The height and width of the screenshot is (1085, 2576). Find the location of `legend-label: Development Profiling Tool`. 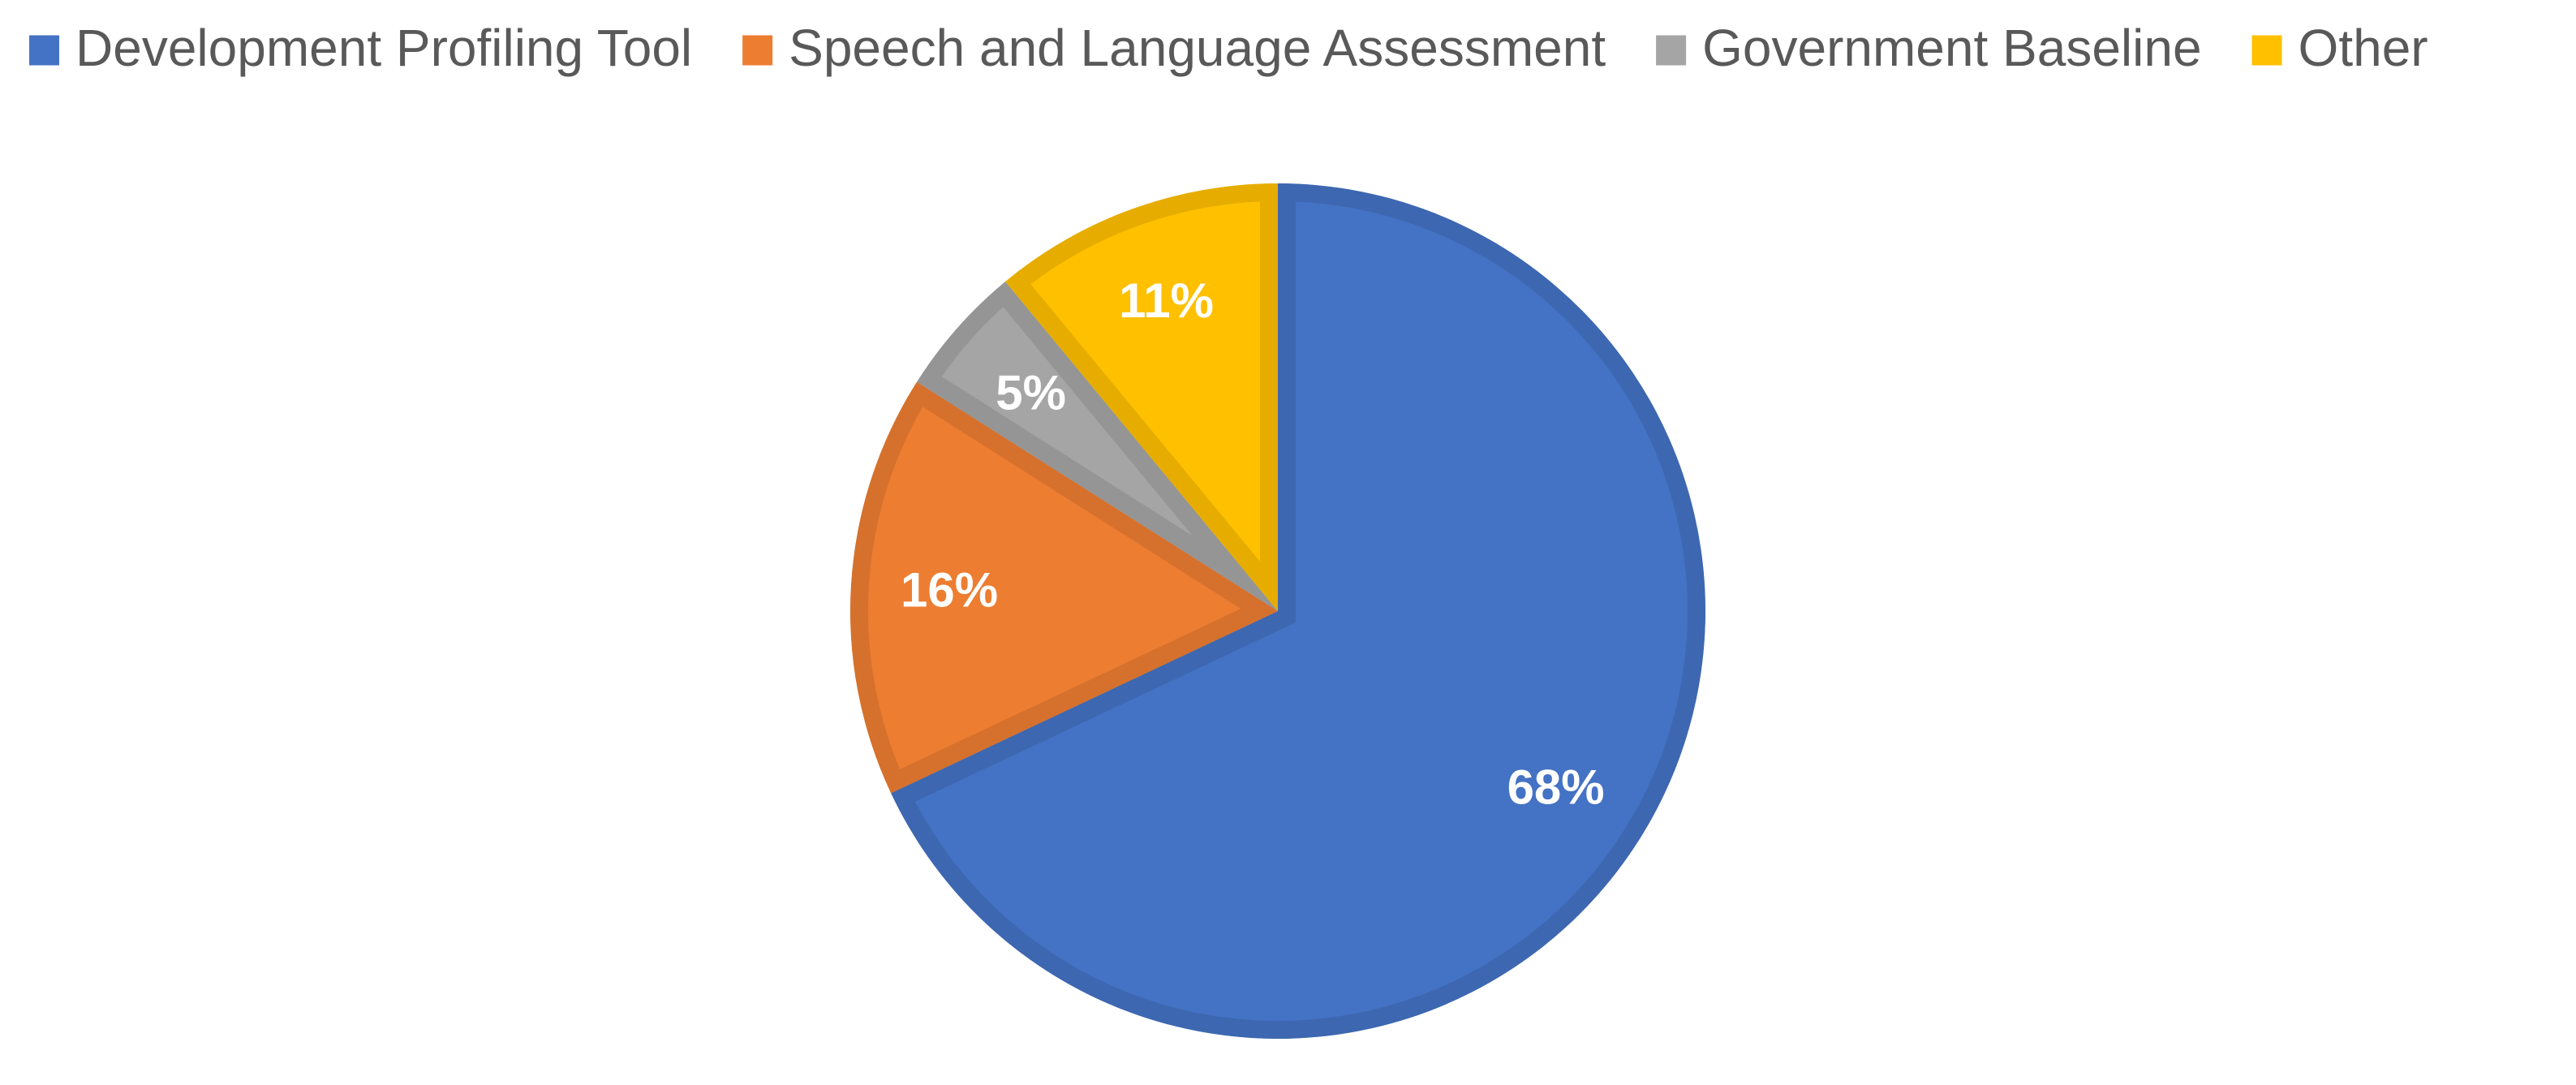

legend-label: Development Profiling Tool is located at coordinates (383, 48).